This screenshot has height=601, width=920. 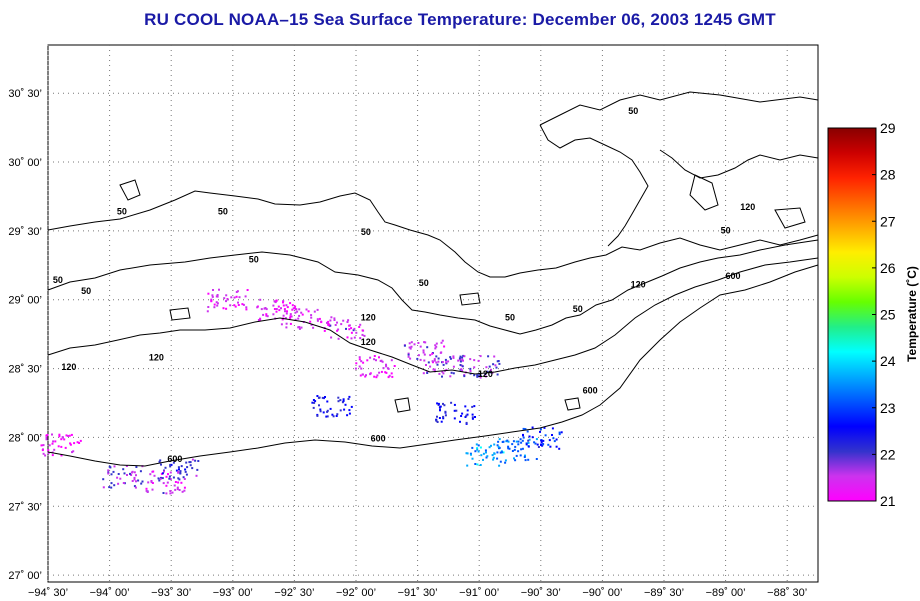 I want to click on colorbar-tick-label: 23, so click(x=888, y=408).